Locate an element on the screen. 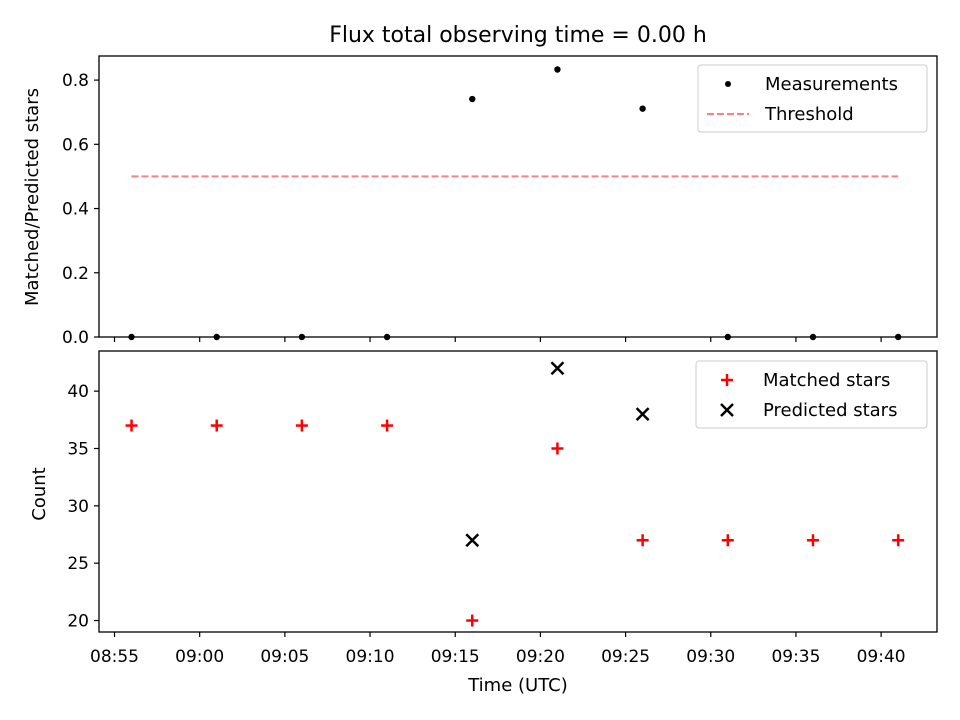  x-tick-label: 09:40 is located at coordinates (881, 657).